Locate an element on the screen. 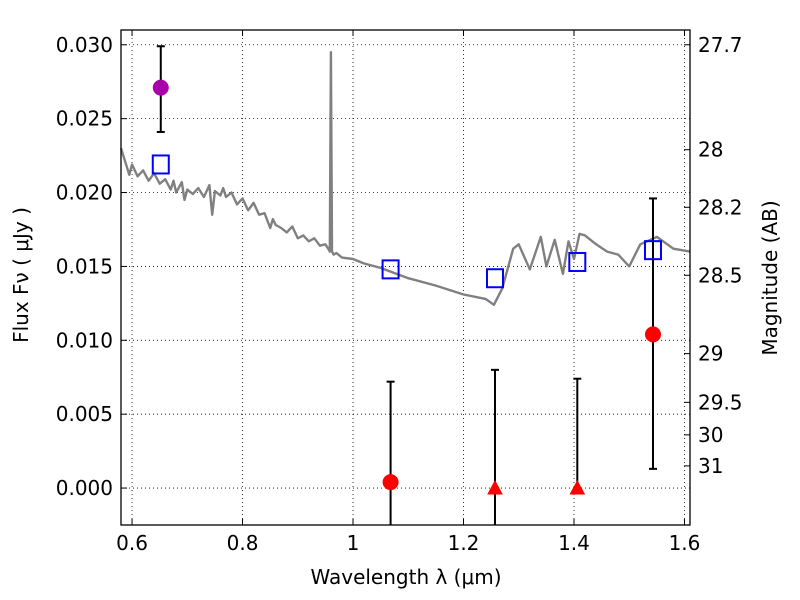  x-tick-label: 1.4 is located at coordinates (574, 543).